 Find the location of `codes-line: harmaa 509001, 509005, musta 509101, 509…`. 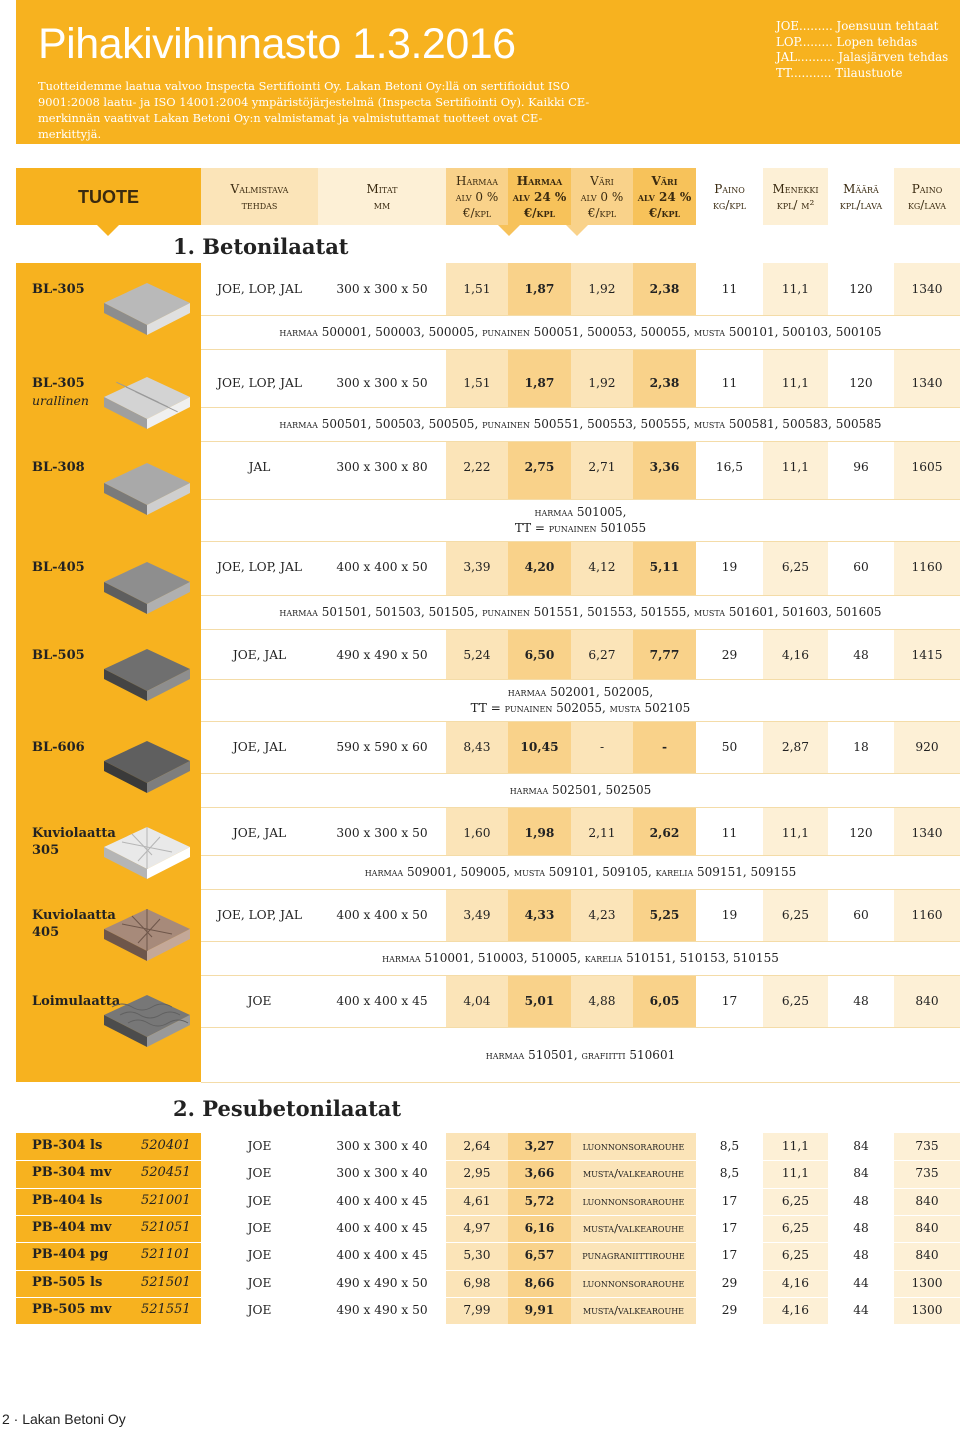

codes-line: harmaa 509001, 509005, musta 509101, 509… is located at coordinates (580, 872).